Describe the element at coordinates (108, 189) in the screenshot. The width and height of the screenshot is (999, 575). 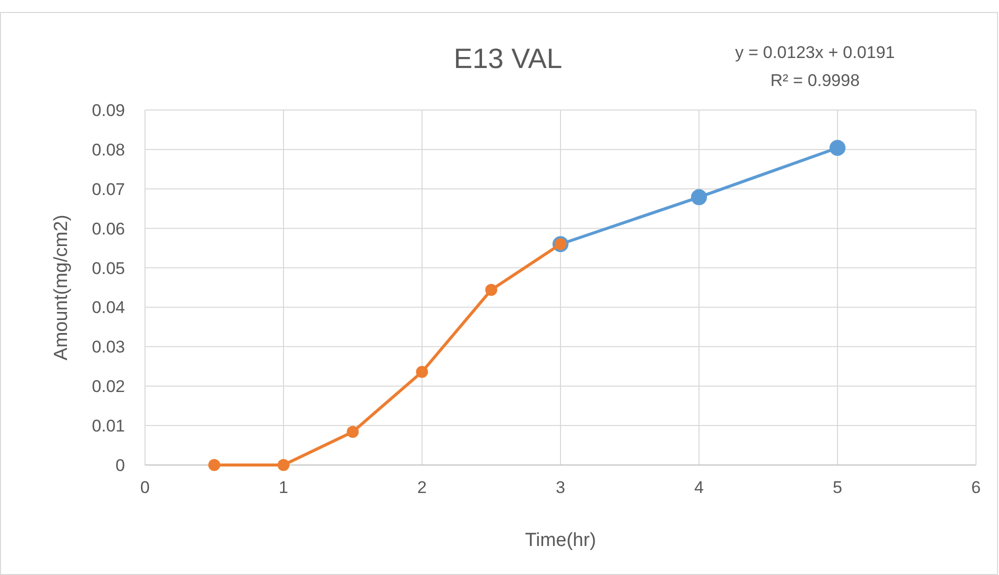
I see `y-tick-label: 0.07` at that location.